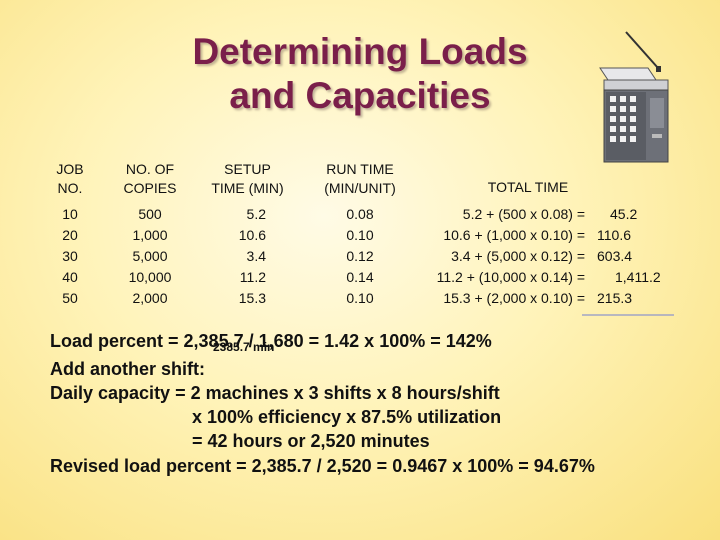 This screenshot has width=720, height=540. Describe the element at coordinates (252, 298) in the screenshot. I see `table-cell-setup: 15.3` at that location.